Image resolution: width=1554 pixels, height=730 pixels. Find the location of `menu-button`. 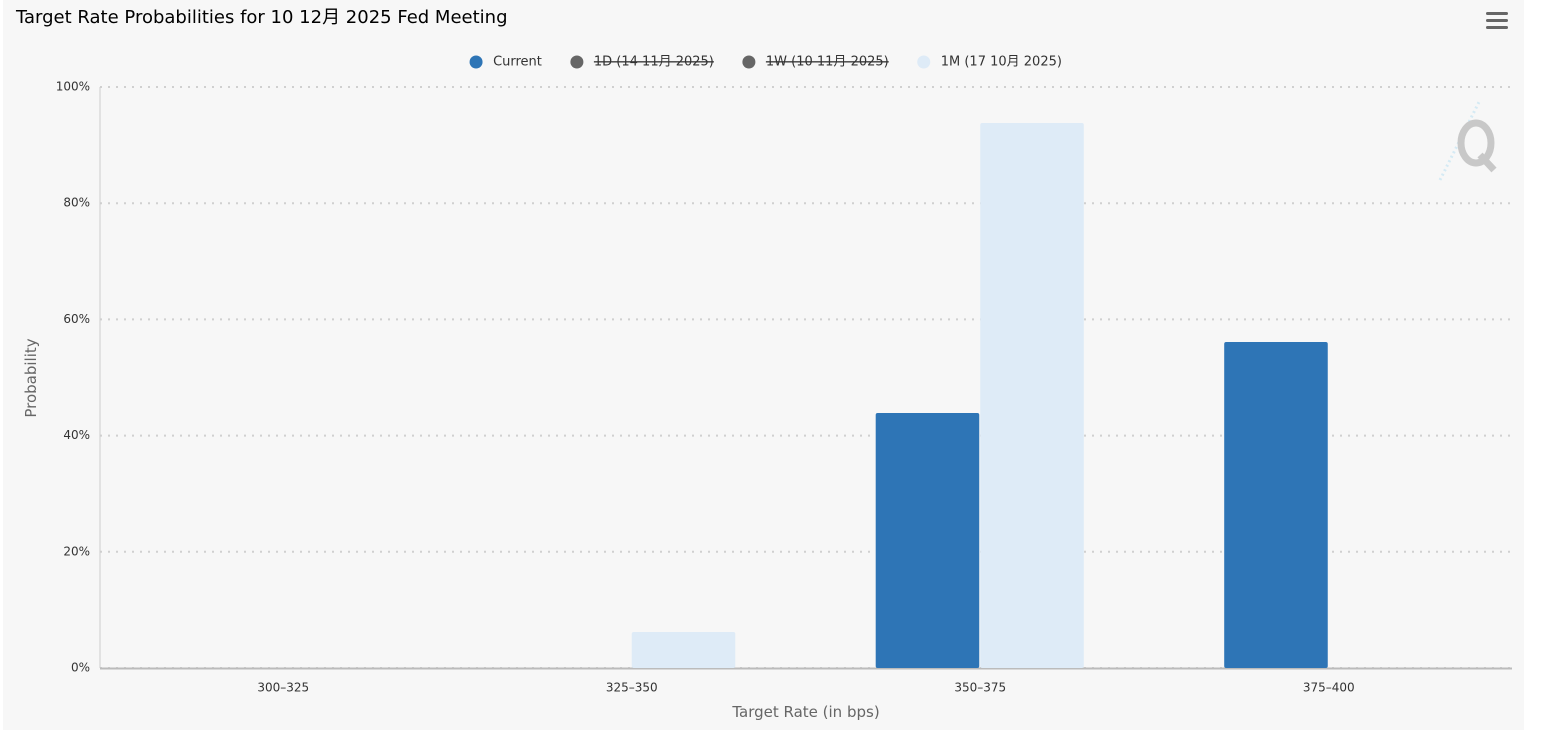

menu-button is located at coordinates (1497, 20).